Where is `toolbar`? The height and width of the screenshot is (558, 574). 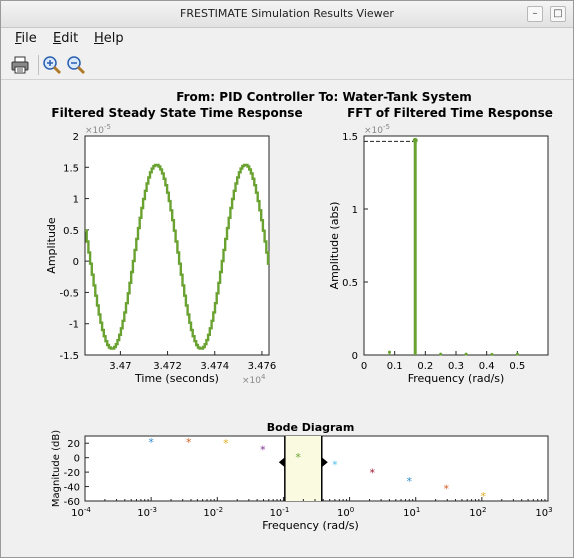
toolbar is located at coordinates (287, 65).